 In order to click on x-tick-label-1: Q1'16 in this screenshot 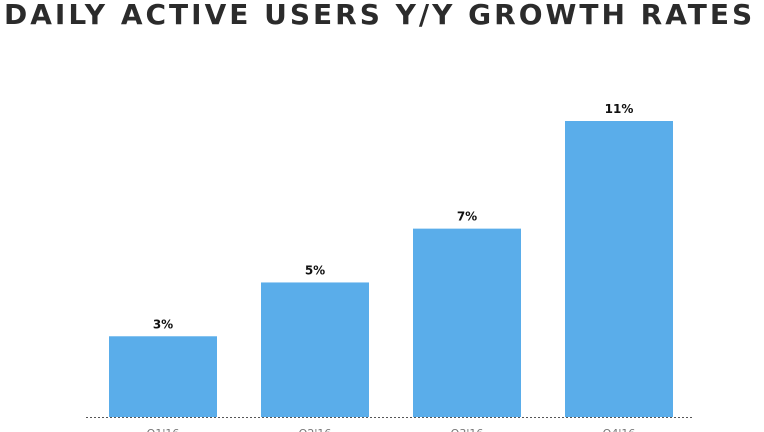, I will do `click(163, 429)`.